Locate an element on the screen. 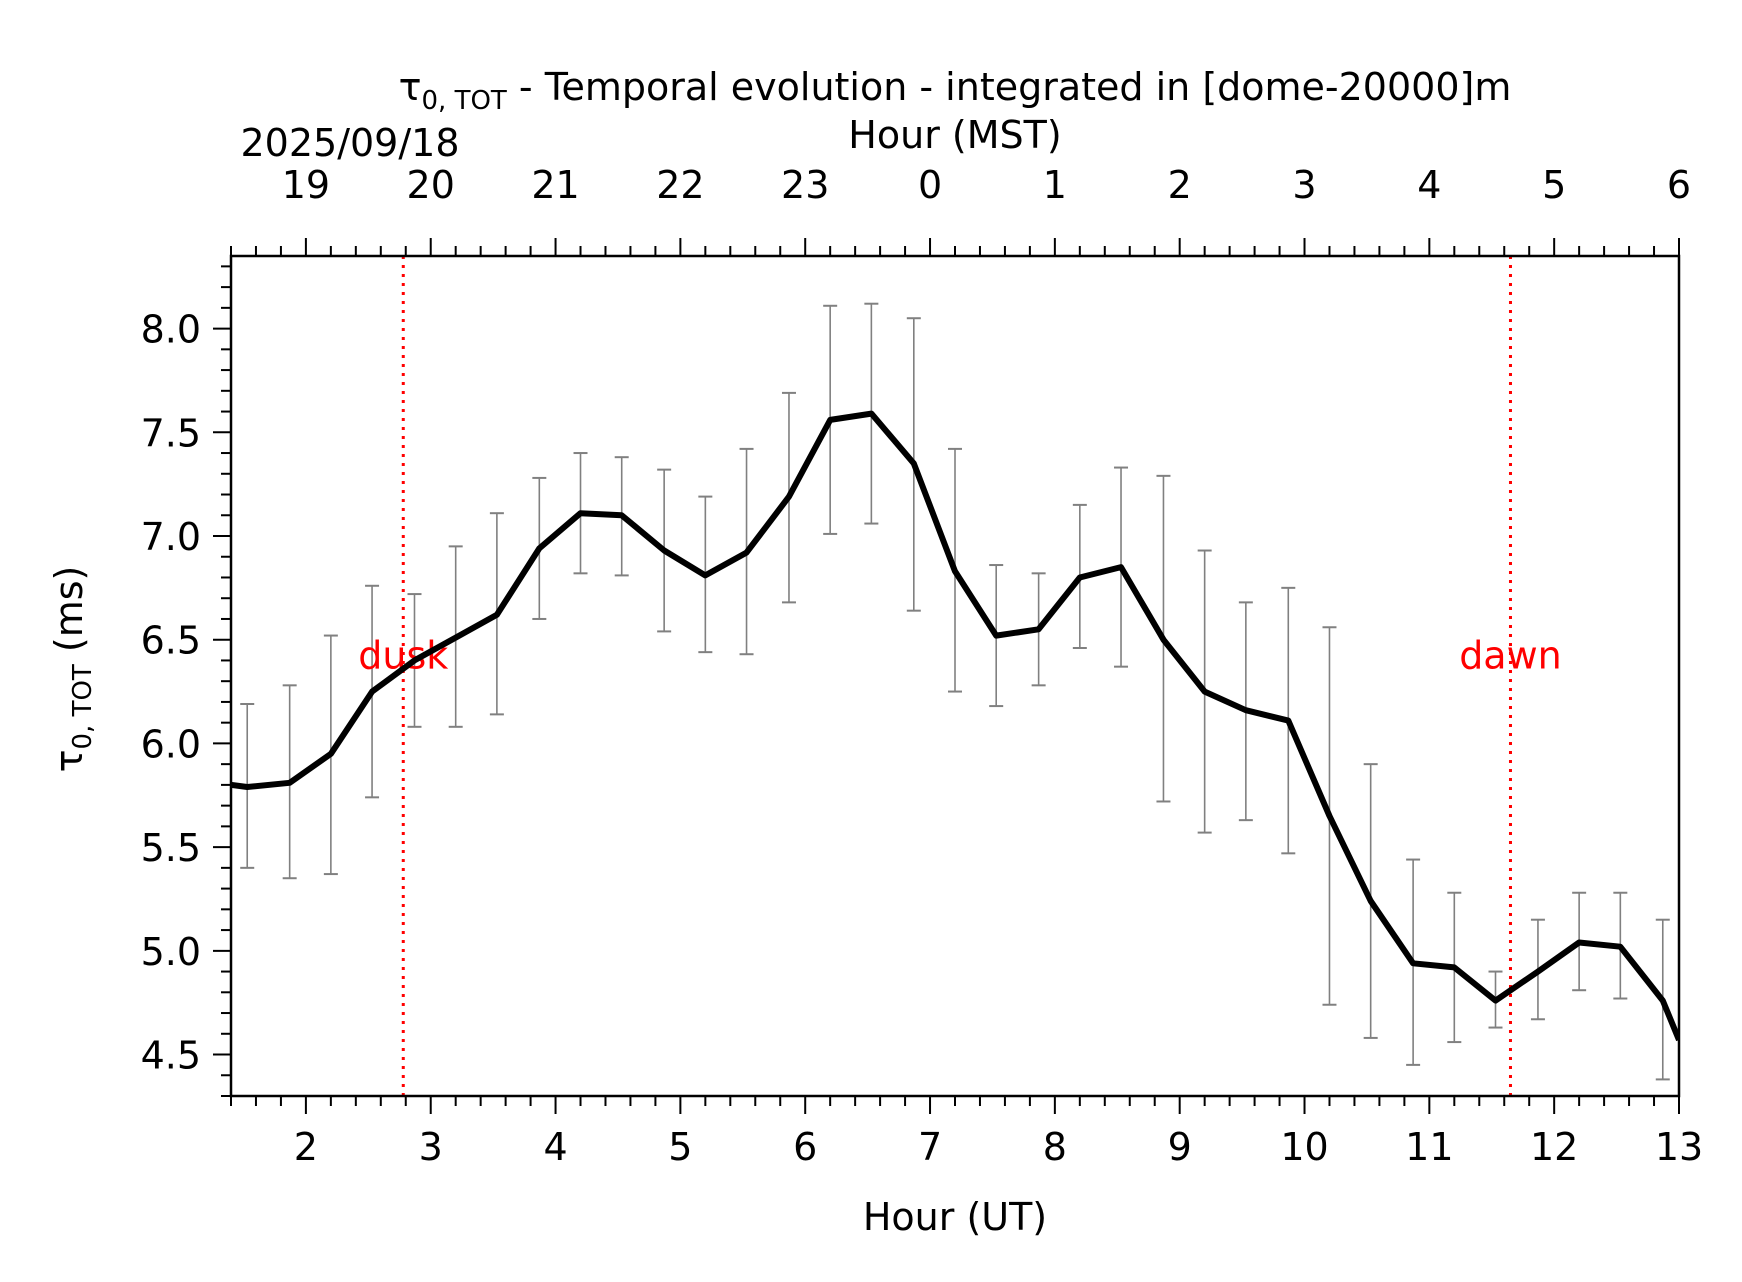  top-tick-label: 19 is located at coordinates (306, 185).